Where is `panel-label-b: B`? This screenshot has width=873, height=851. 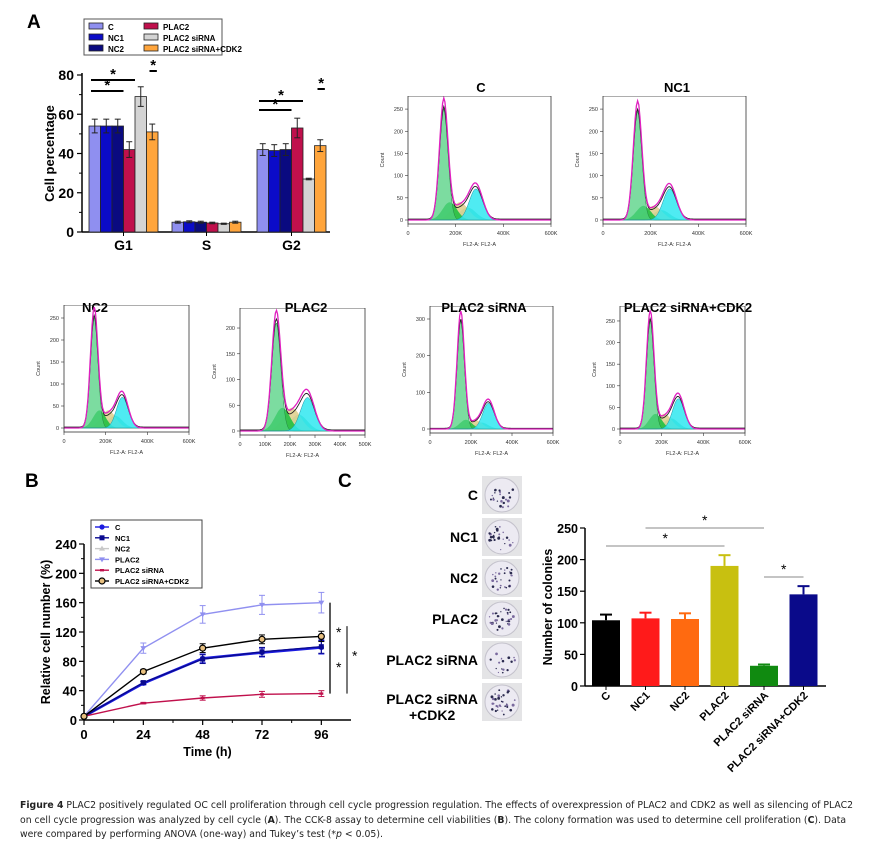
panel-label-b: B is located at coordinates (32, 481).